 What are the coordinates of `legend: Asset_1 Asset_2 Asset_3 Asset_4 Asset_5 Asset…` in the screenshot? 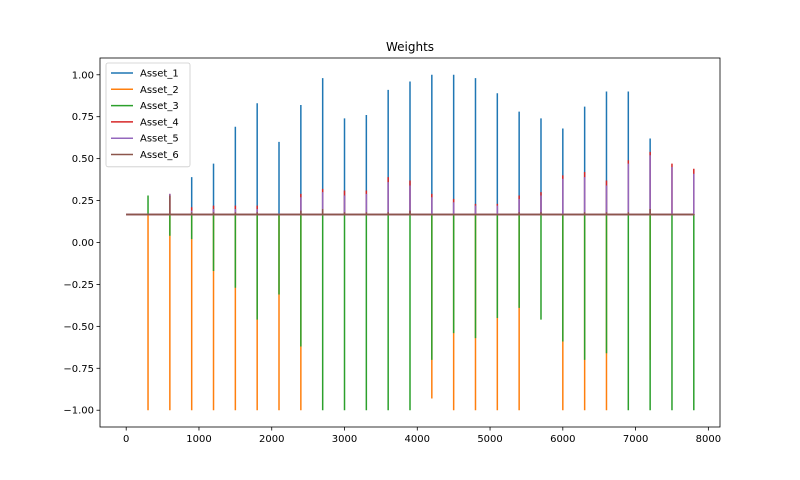 It's located at (148, 115).